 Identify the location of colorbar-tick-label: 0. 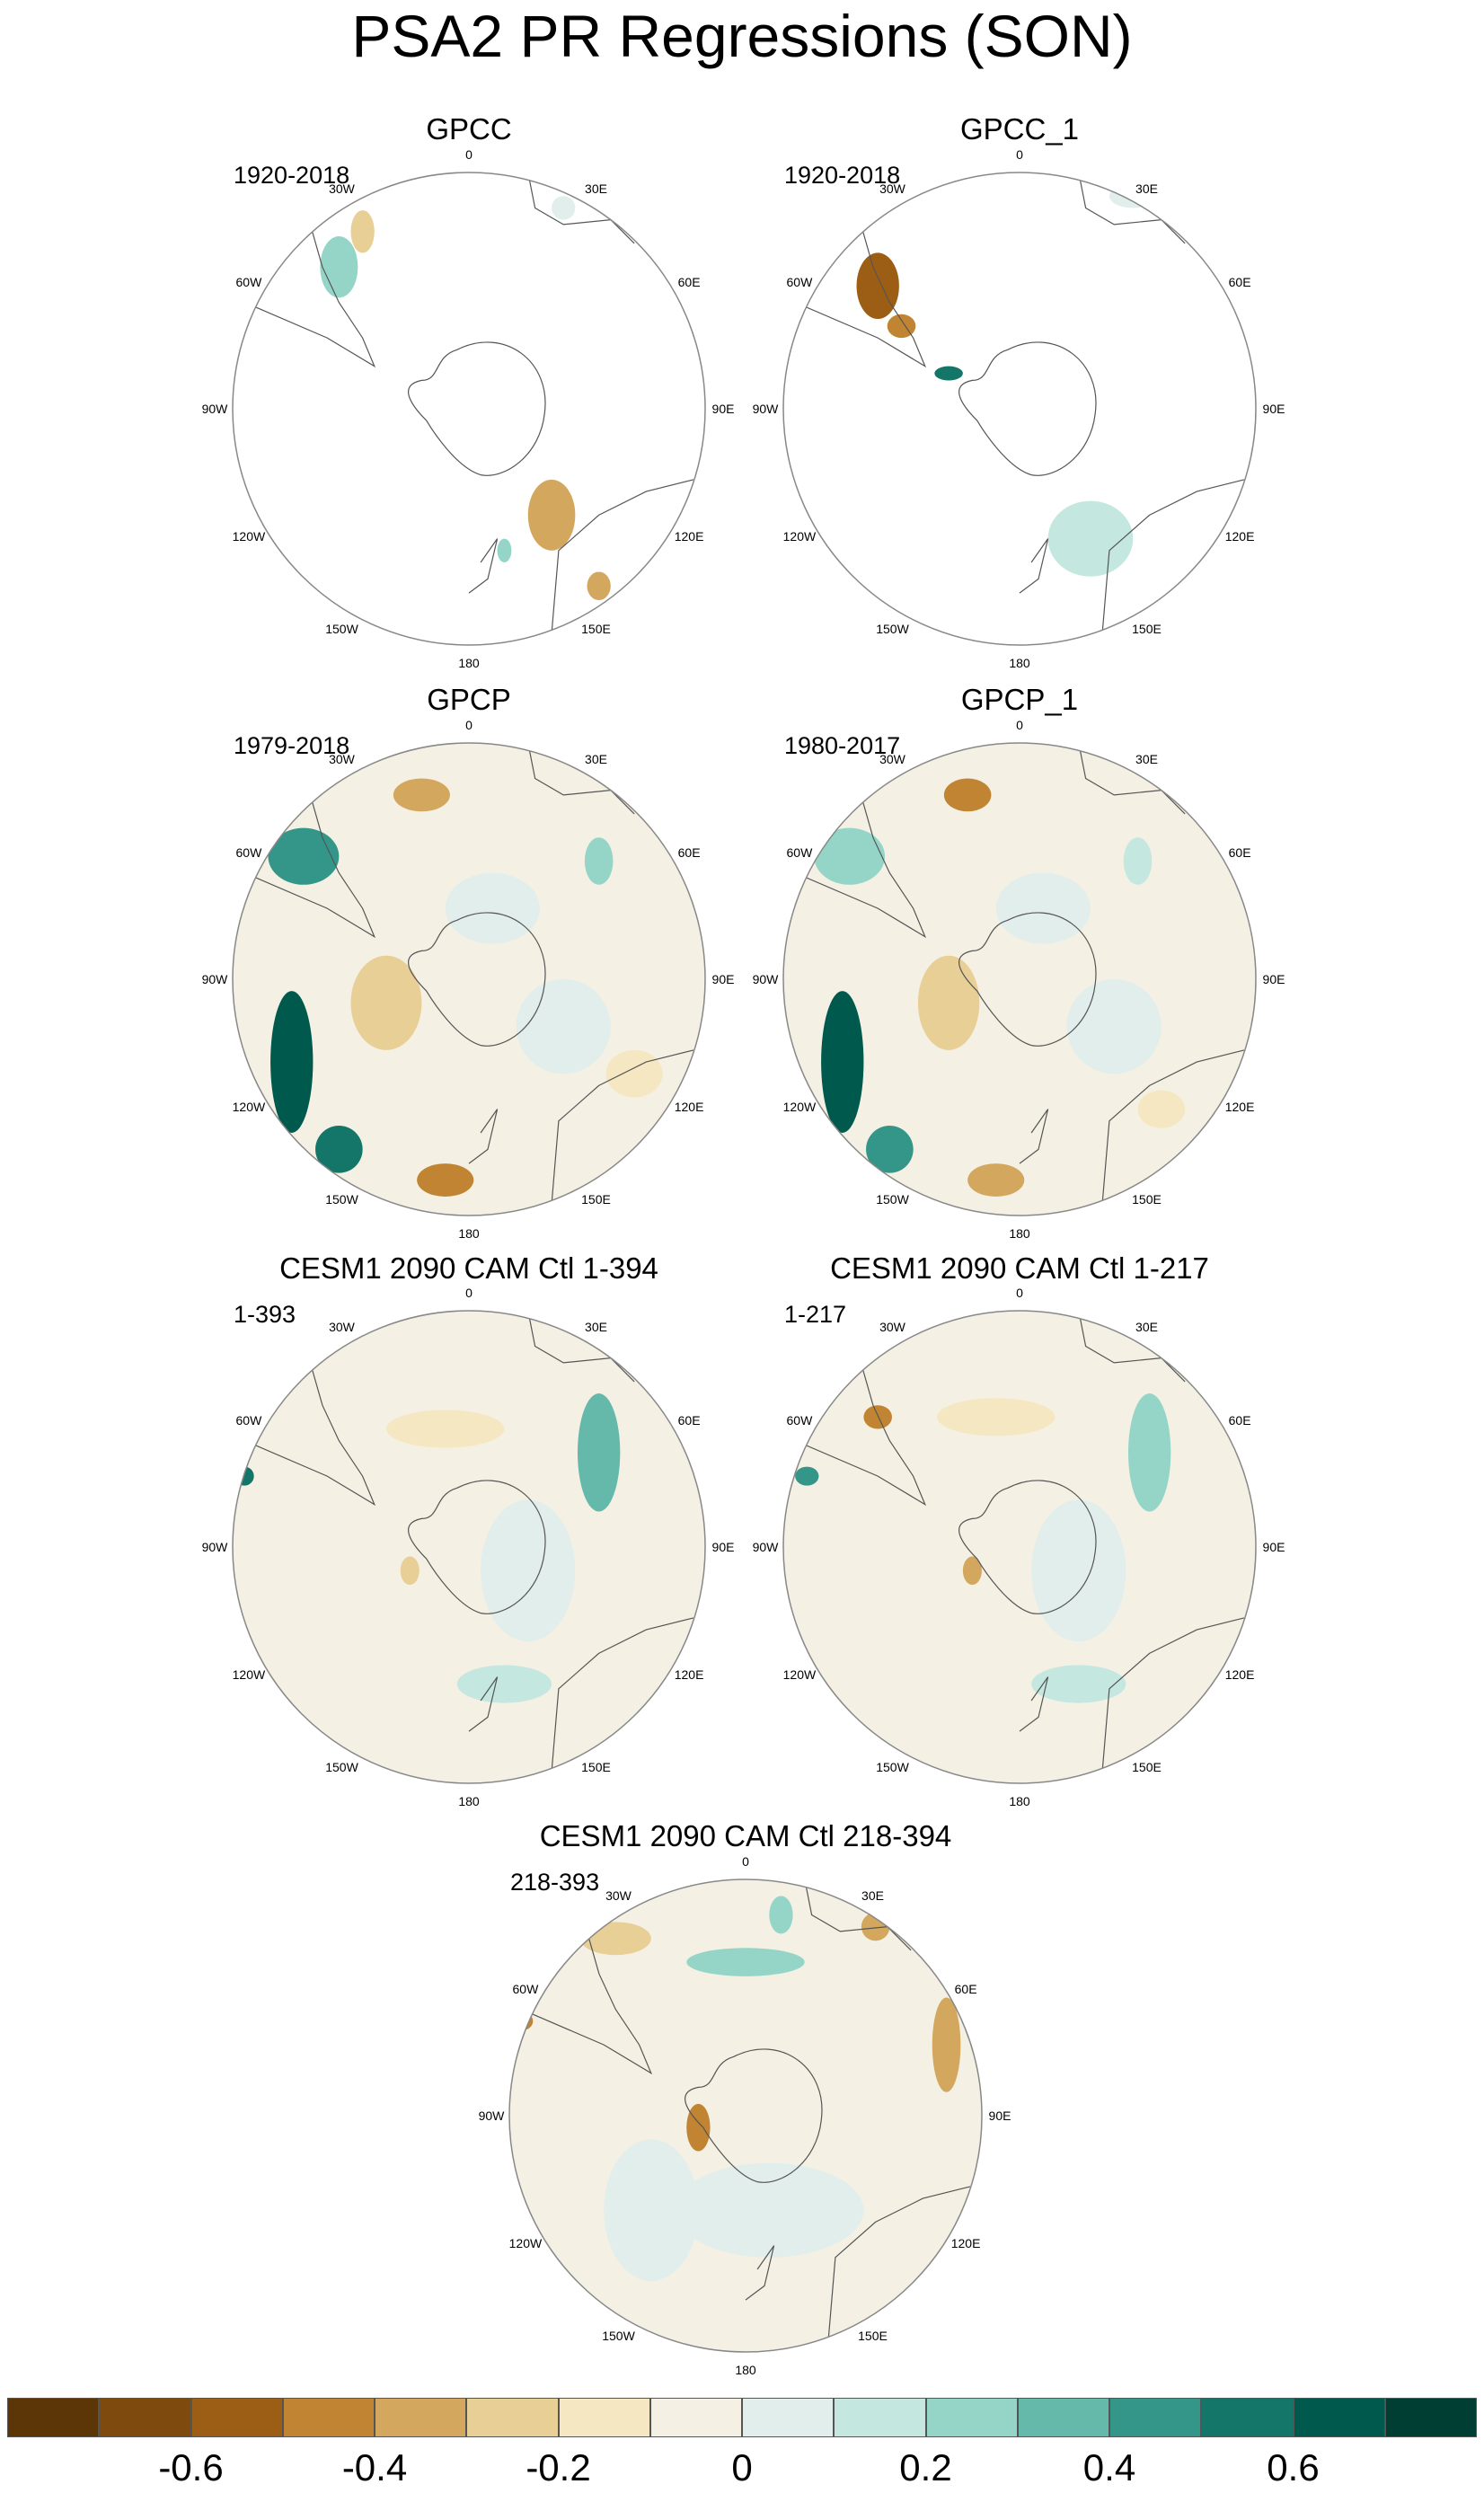
(742, 2467).